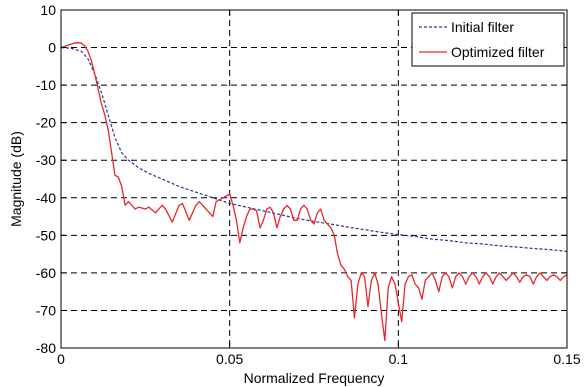 This screenshot has width=587, height=387. Describe the element at coordinates (46, 235) in the screenshot. I see `y-tick-label: -50` at that location.